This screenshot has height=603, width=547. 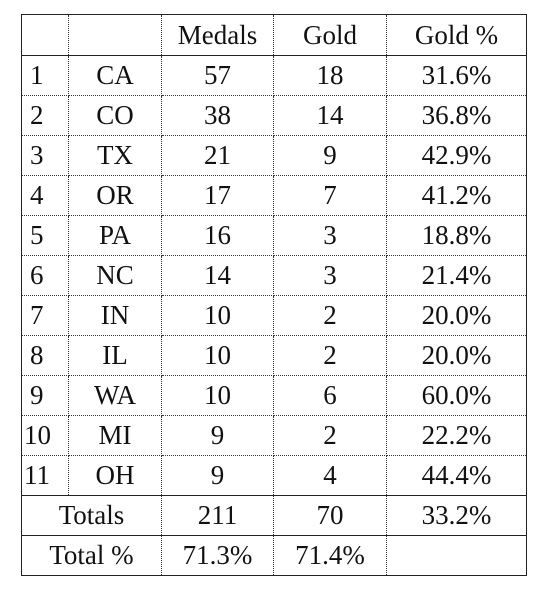 I want to click on gold-cell: 6, so click(x=330, y=395).